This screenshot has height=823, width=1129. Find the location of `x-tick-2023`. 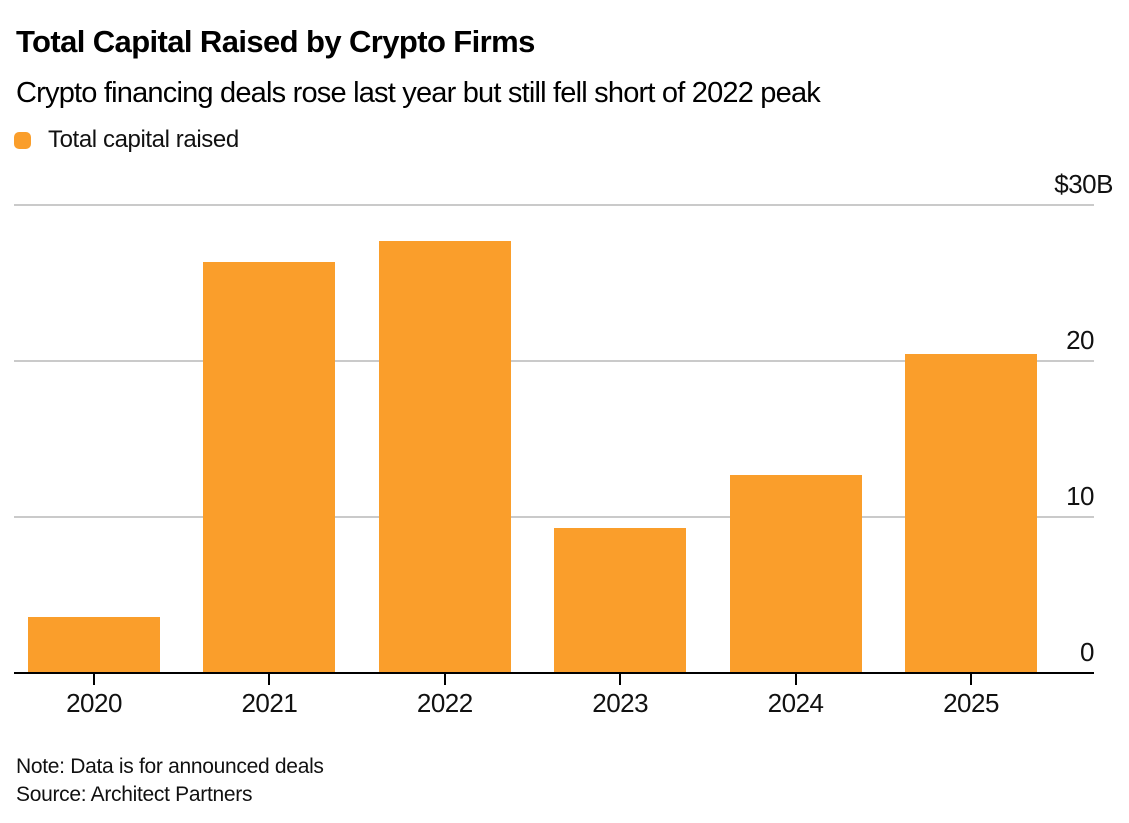

x-tick-2023 is located at coordinates (620, 679).